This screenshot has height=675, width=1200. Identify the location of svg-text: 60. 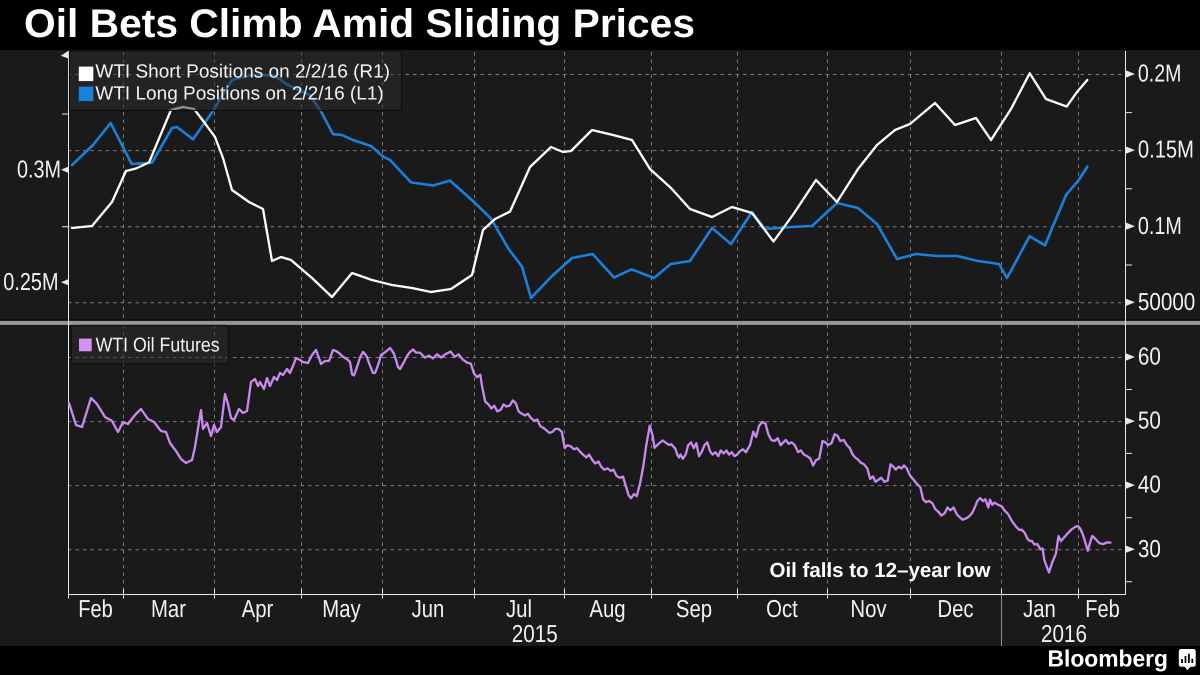
(1149, 357).